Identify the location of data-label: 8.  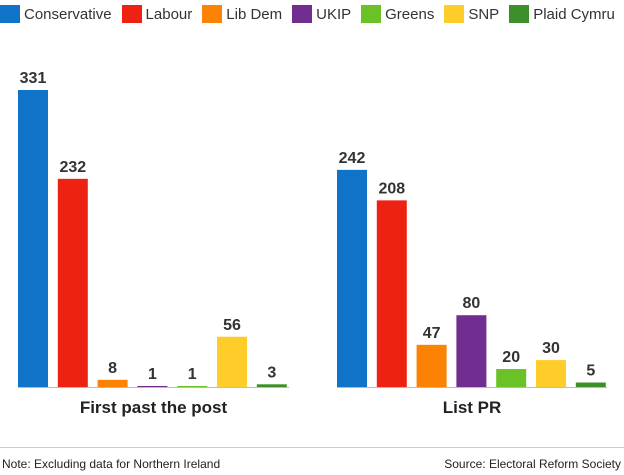
(112, 368).